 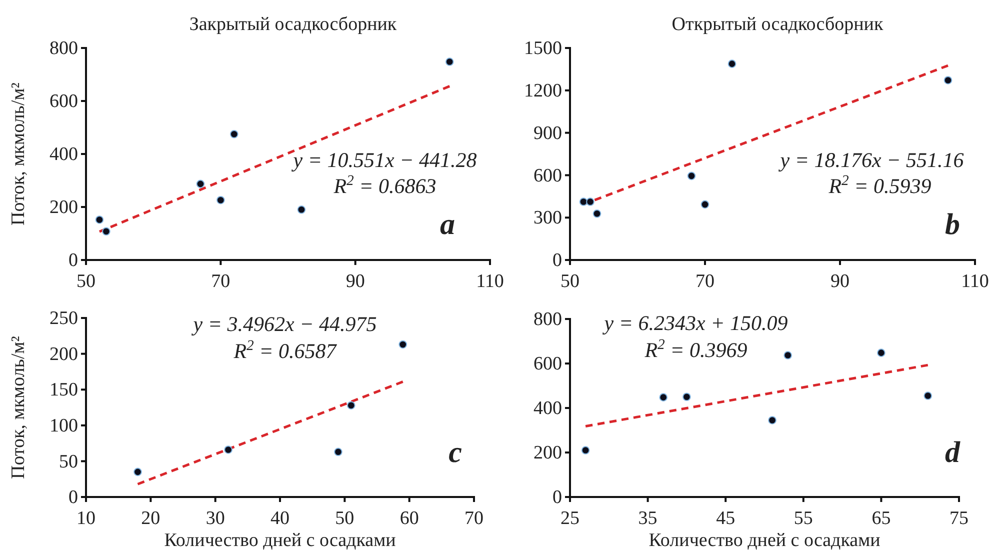 What do you see at coordinates (68, 461) in the screenshot?
I see `y-tick-label: 50` at bounding box center [68, 461].